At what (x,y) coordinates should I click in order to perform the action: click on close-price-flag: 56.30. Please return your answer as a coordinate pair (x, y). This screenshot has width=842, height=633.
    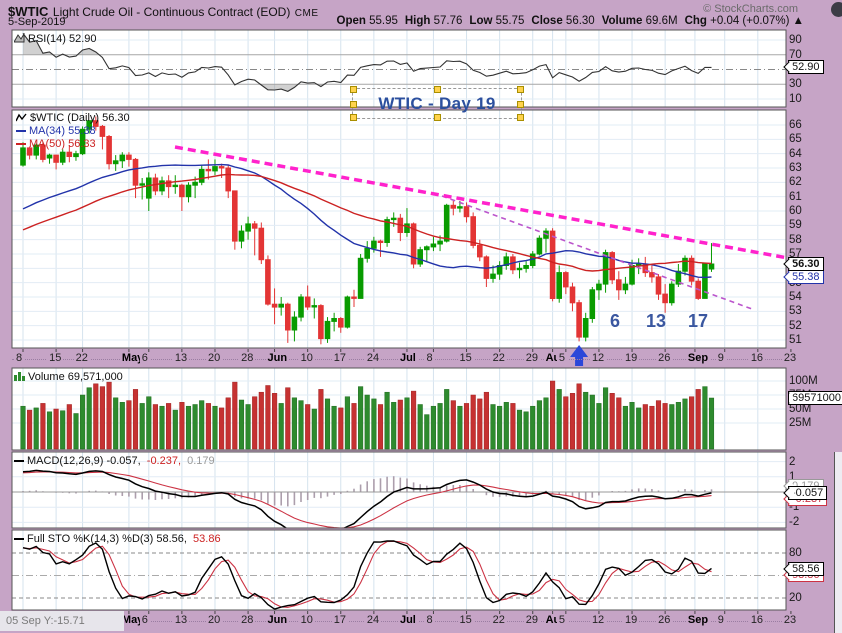
    Looking at the image, I should click on (806, 264).